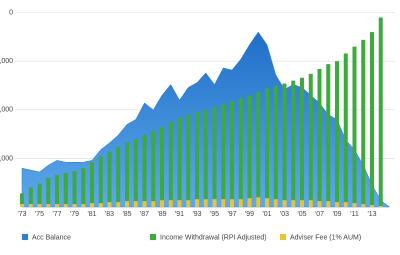  Describe the element at coordinates (336, 214) in the screenshot. I see `x-tick-label: '09` at that location.